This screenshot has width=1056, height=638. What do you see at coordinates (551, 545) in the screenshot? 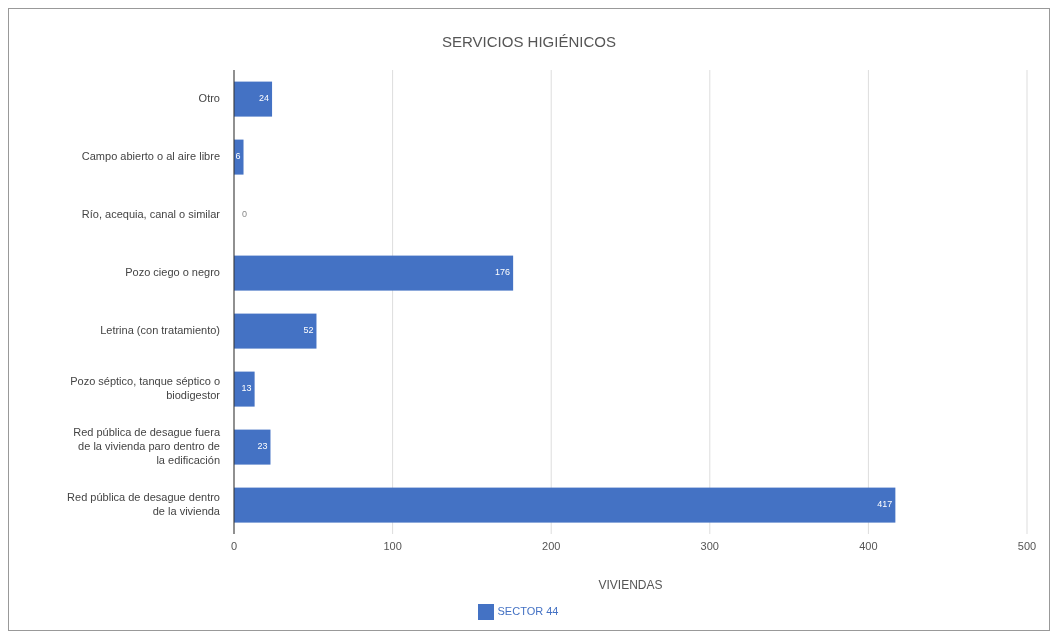
I see `x-tick-label: 200` at bounding box center [551, 545].